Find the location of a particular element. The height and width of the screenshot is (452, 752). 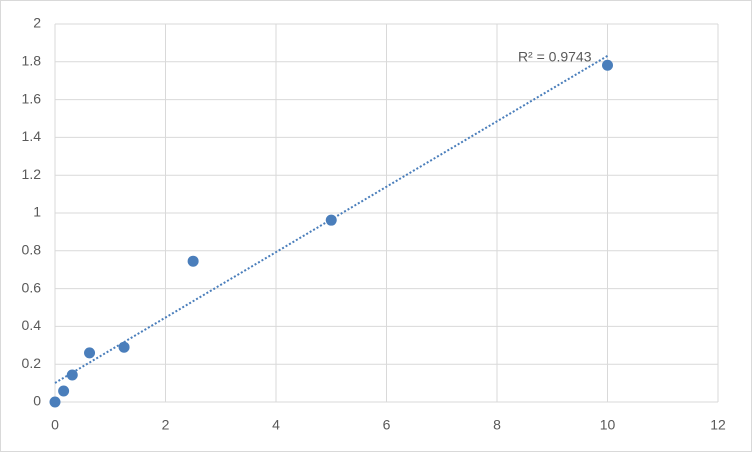

y-tick-label: 2 is located at coordinates (37, 23).